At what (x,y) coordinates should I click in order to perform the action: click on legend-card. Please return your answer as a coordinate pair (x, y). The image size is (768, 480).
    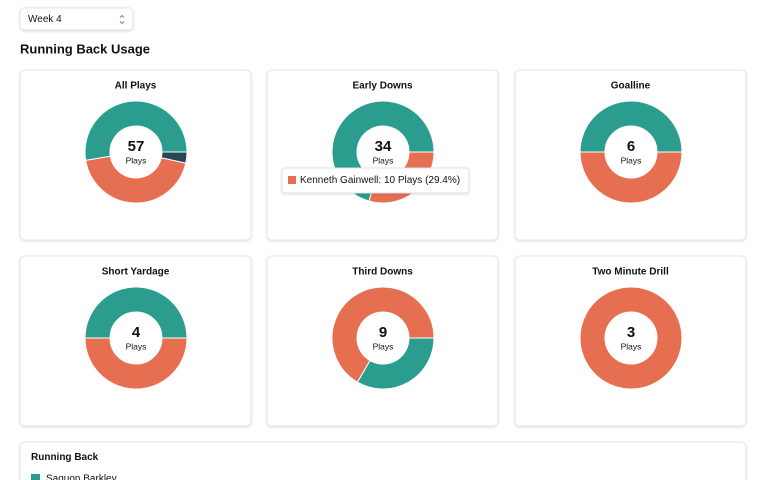
    Looking at the image, I should click on (383, 460).